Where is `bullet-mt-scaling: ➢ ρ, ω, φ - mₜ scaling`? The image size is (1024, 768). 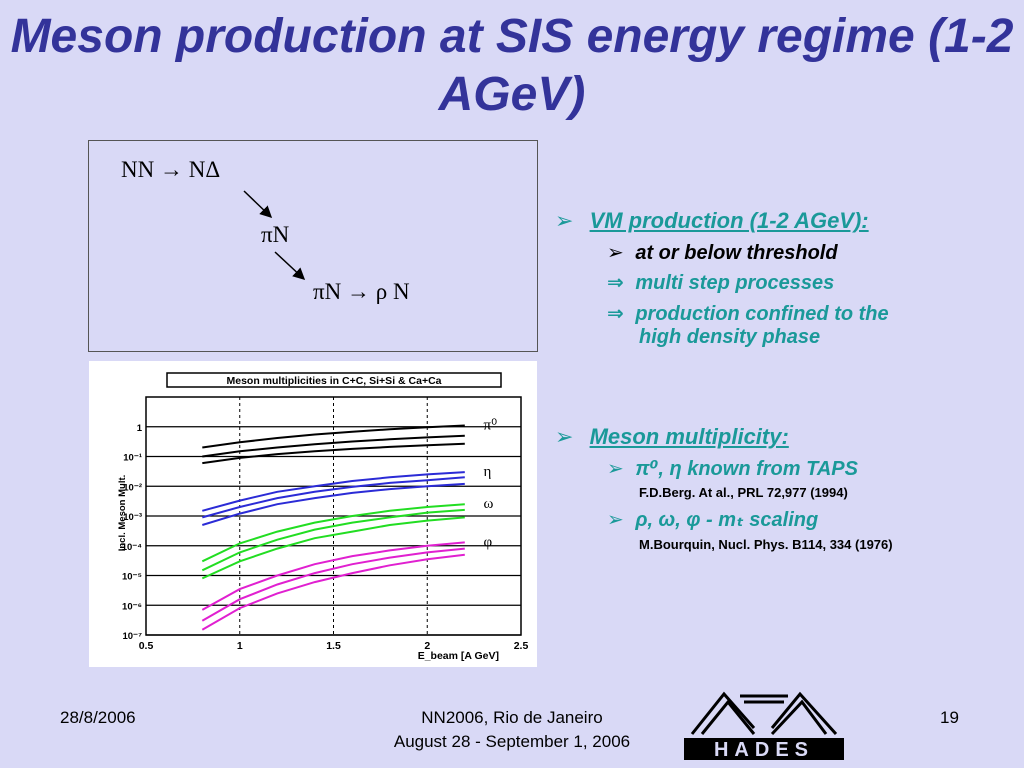
bullet-mt-scaling: ➢ ρ, ω, φ - mₜ scaling is located at coordinates (712, 519).